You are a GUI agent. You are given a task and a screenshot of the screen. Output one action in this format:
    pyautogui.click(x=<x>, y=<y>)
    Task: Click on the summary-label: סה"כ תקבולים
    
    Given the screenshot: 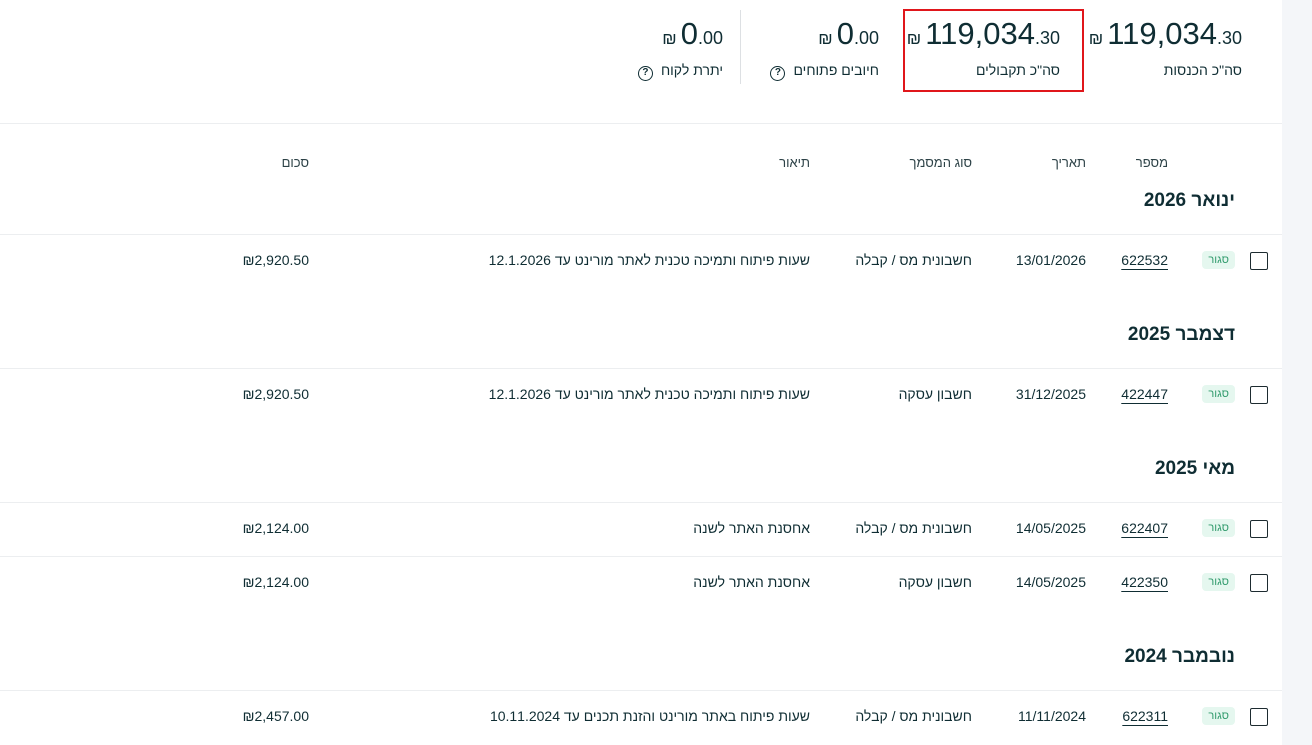 What is the action you would take?
    pyautogui.click(x=1017, y=70)
    